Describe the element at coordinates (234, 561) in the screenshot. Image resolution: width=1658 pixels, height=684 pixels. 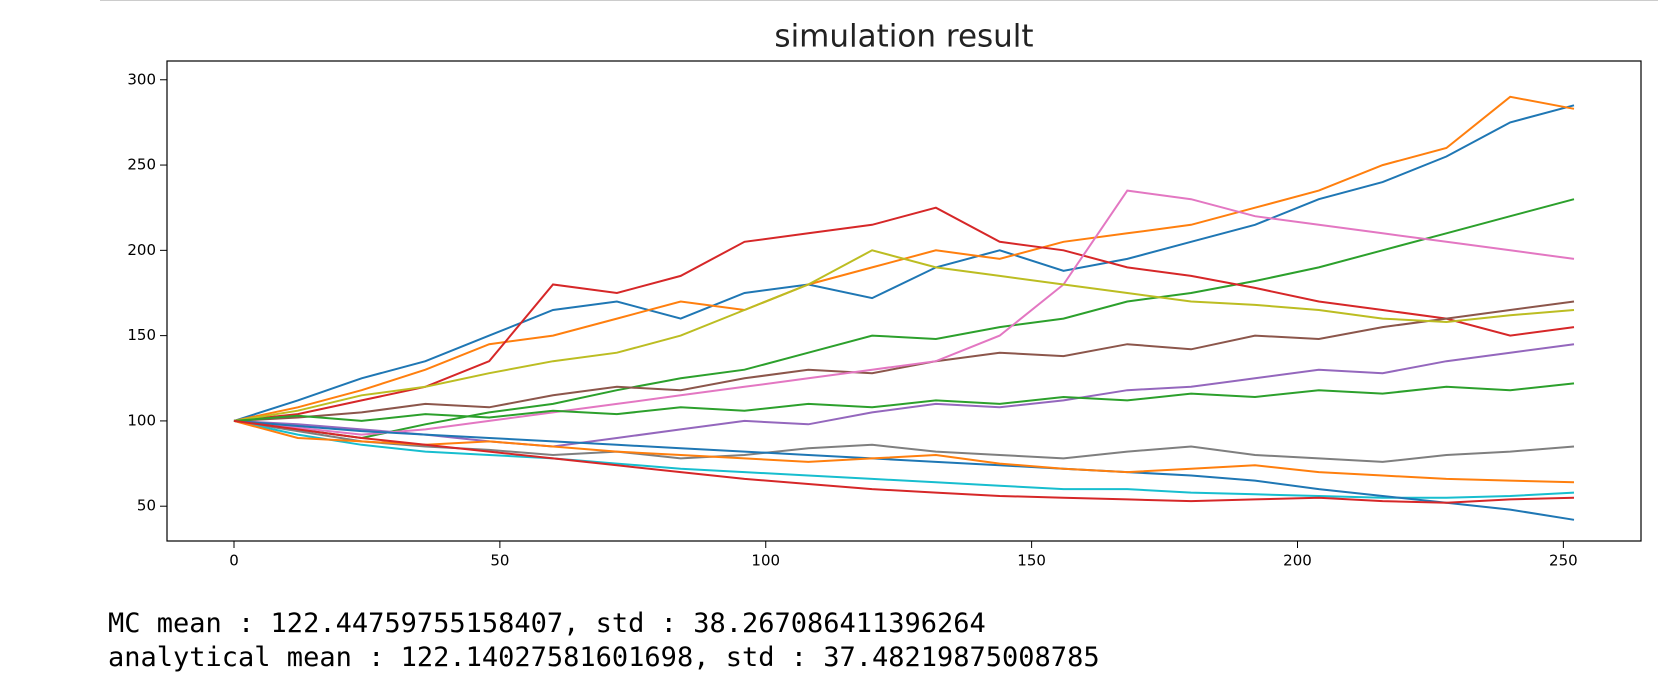
I see `x-tick-label: 0` at that location.